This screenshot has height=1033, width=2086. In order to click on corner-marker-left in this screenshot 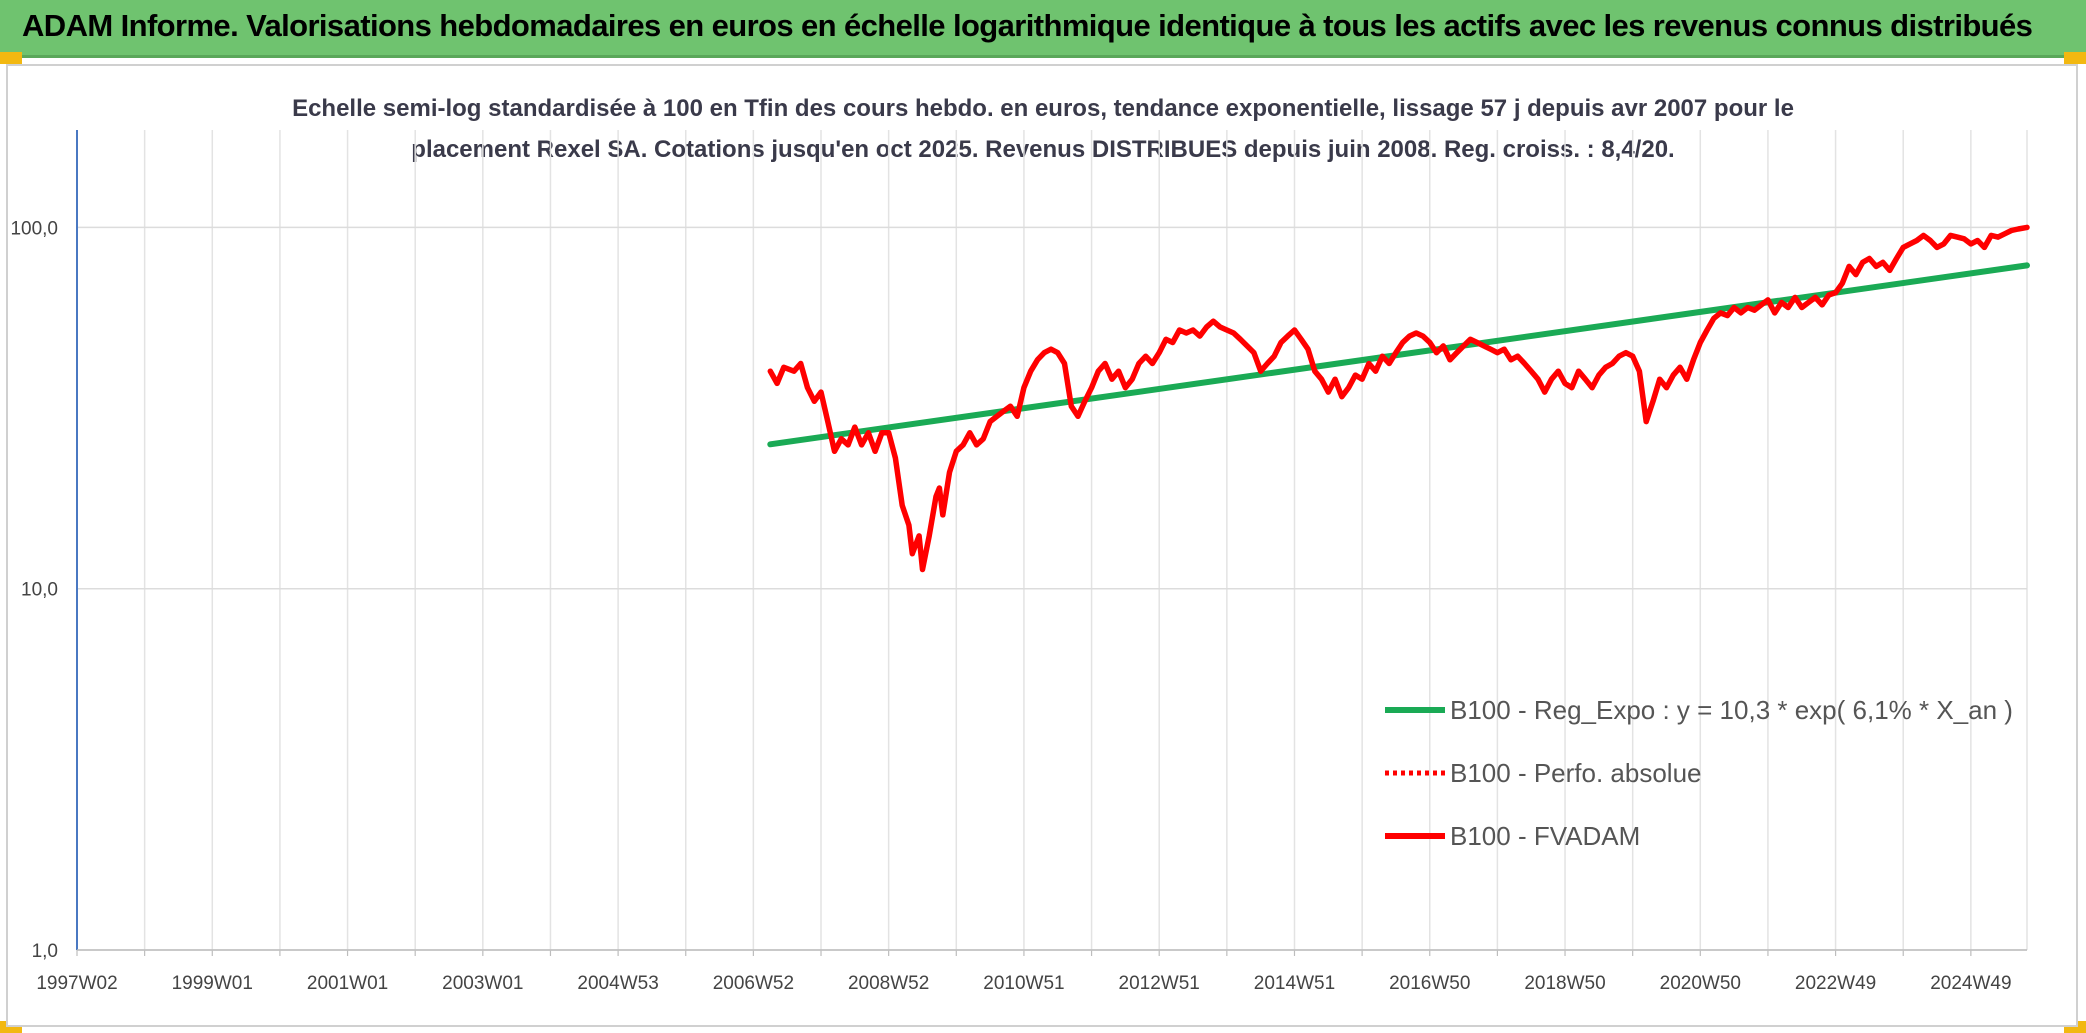, I will do `click(11, 58)`.